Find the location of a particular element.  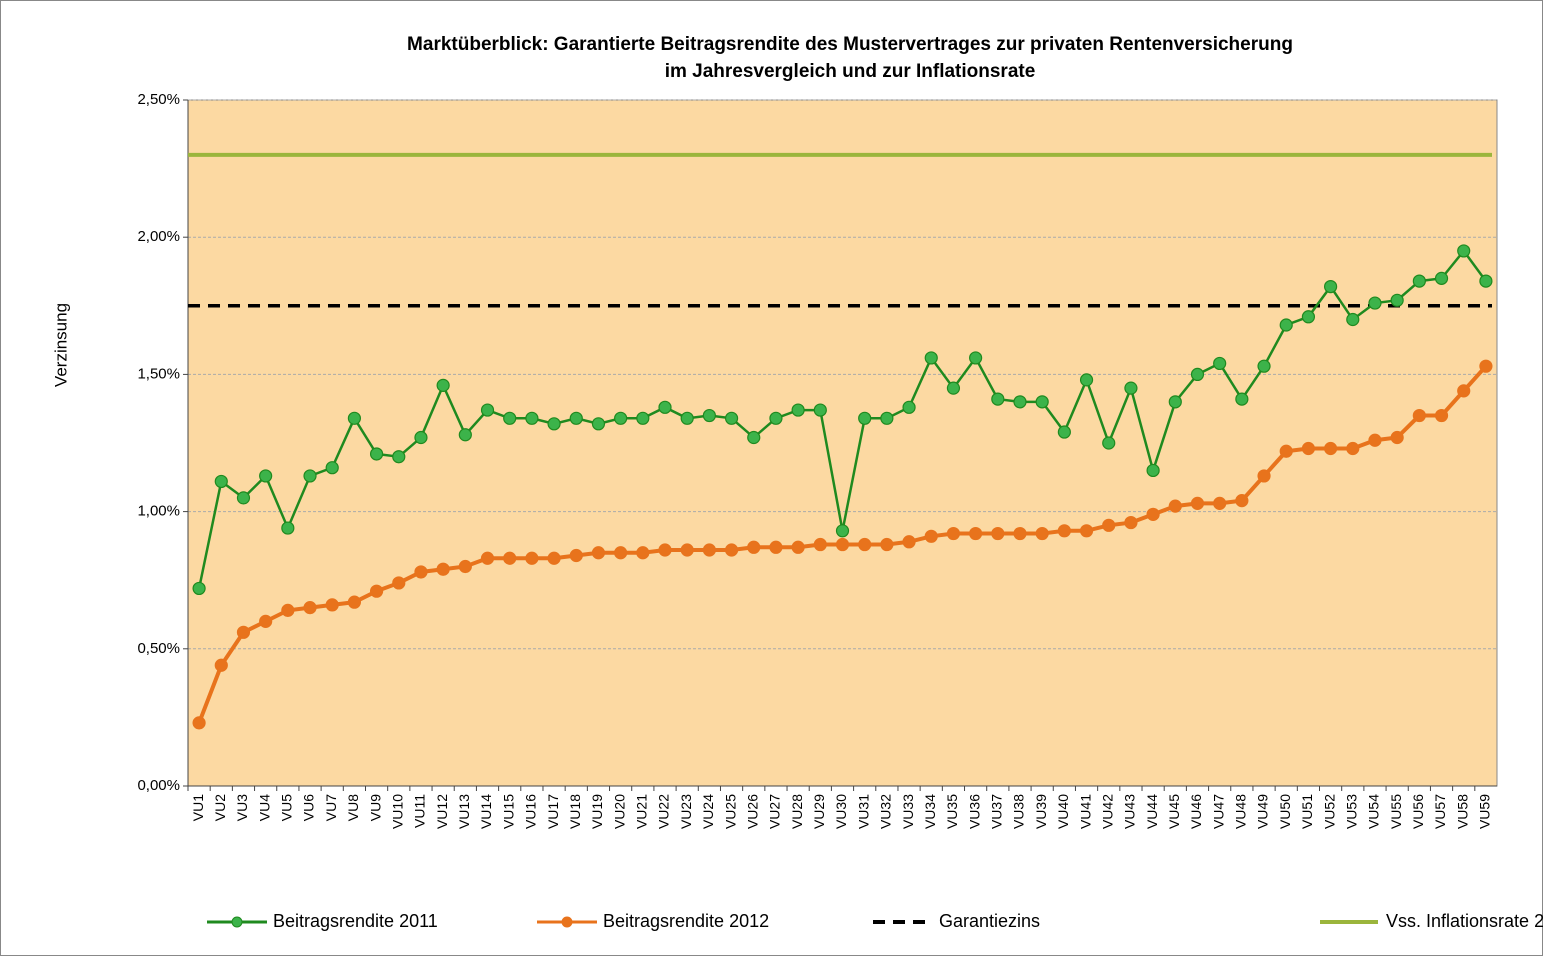

x-tick-label: VU44 is located at coordinates (1152, 811).